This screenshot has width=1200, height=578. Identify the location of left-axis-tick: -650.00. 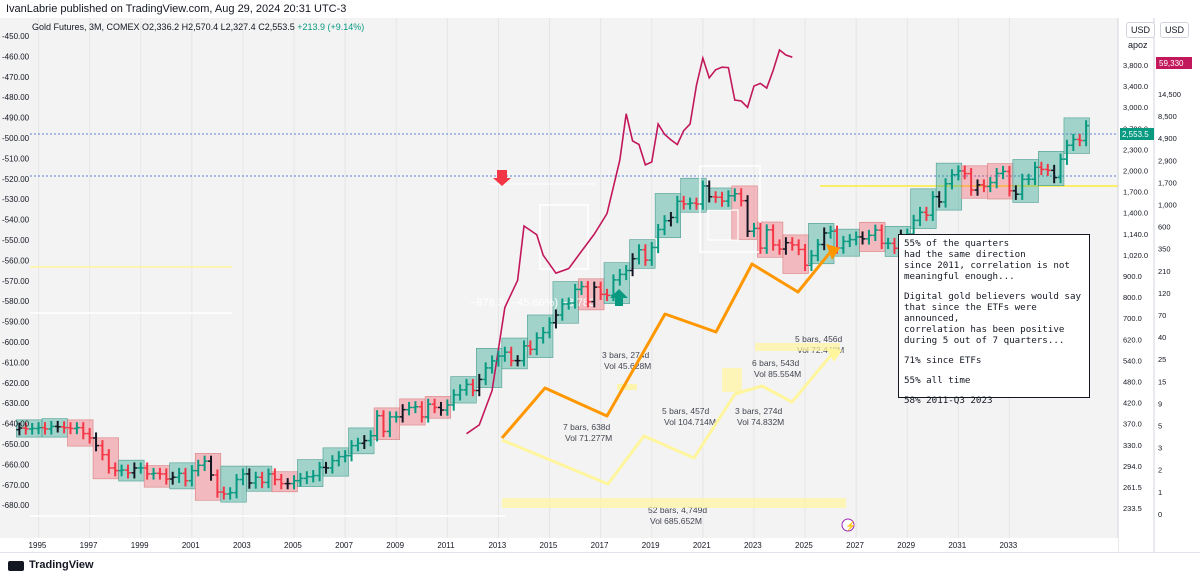
(16, 444).